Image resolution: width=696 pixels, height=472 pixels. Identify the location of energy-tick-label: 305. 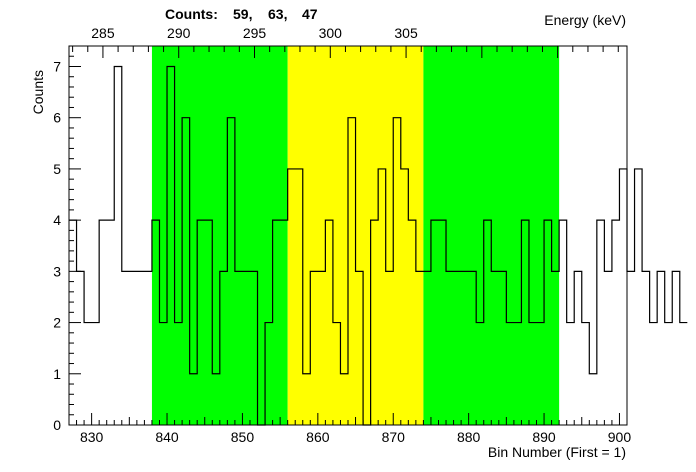
(406, 33).